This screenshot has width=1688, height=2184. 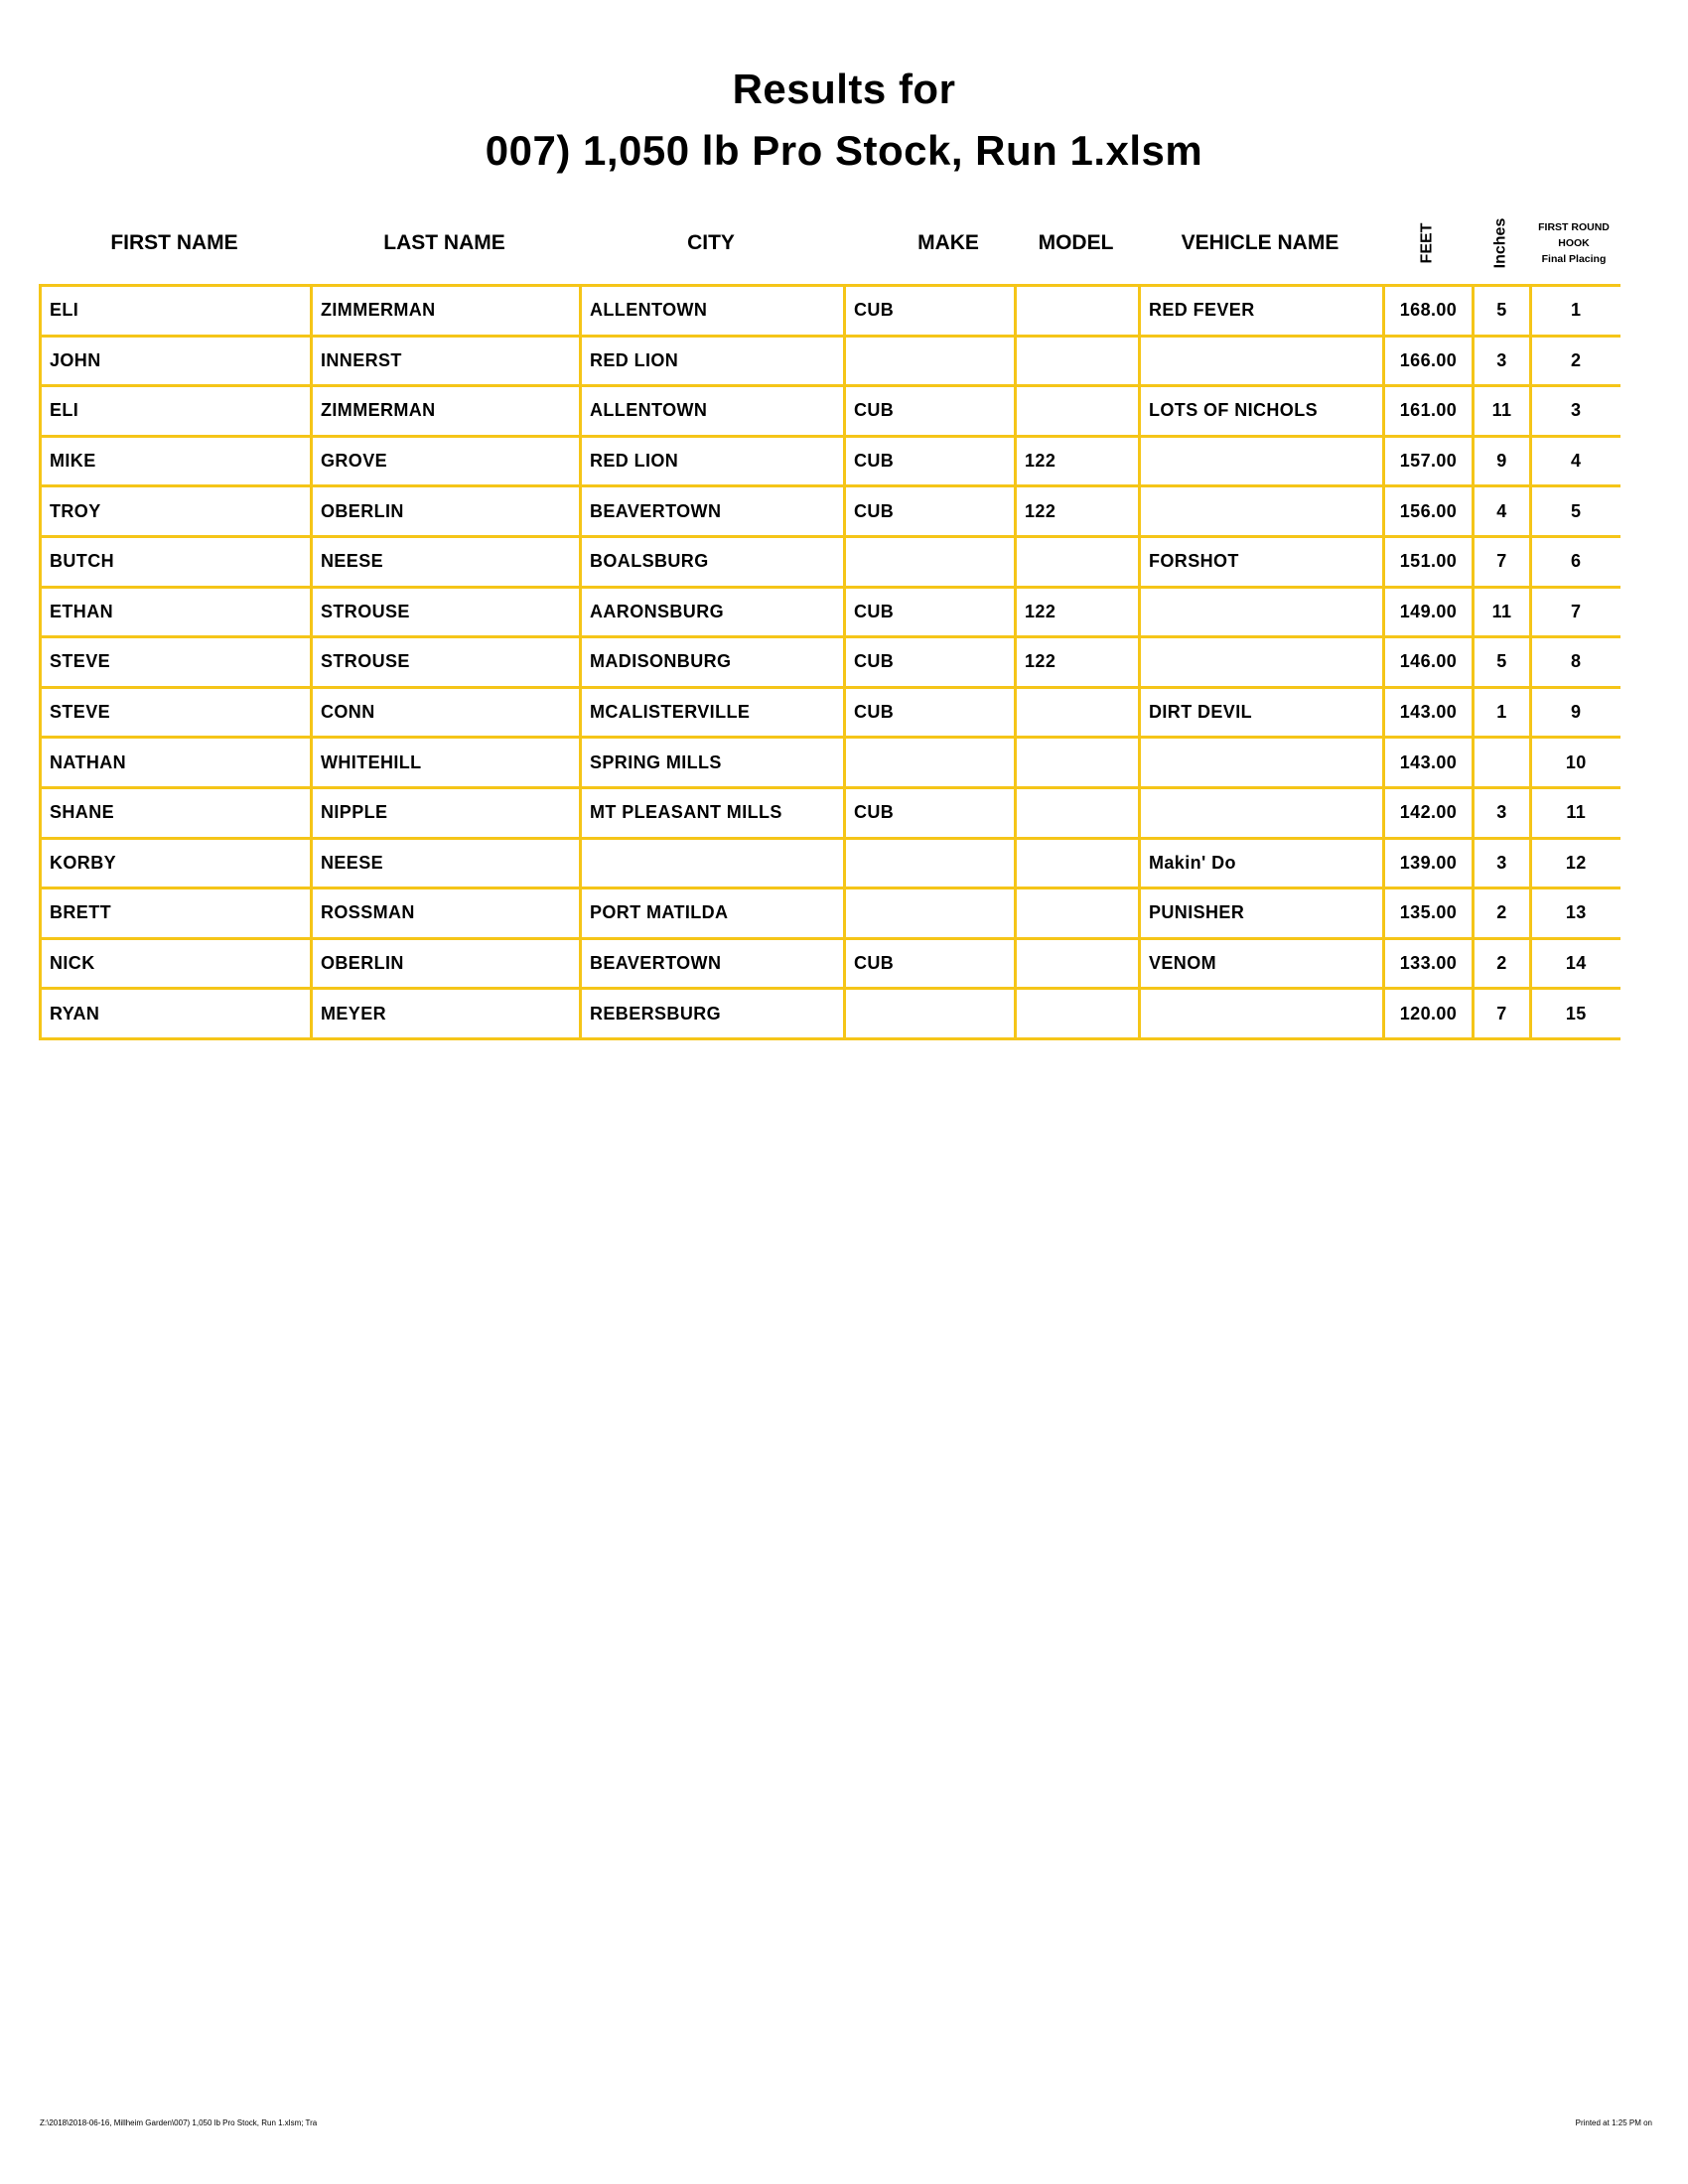 I want to click on cell-first-name: TROY, so click(x=175, y=511).